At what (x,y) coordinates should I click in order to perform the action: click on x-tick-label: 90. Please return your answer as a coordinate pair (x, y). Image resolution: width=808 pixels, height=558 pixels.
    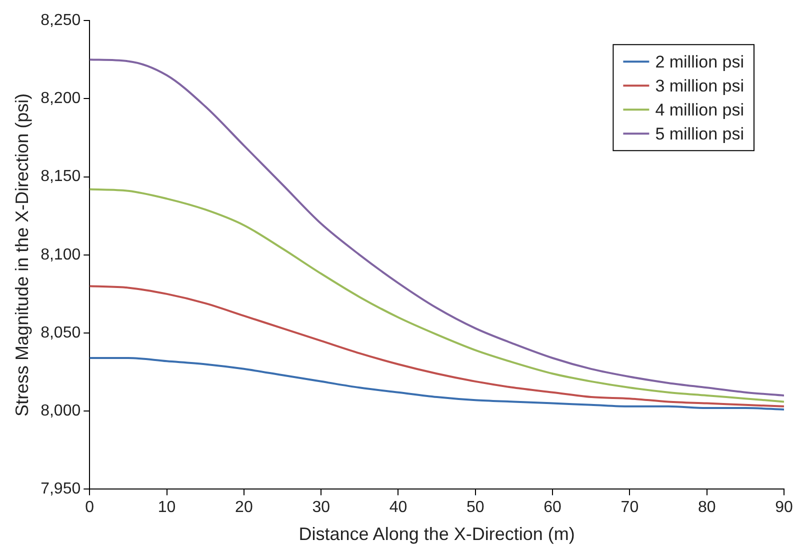
    Looking at the image, I should click on (784, 507).